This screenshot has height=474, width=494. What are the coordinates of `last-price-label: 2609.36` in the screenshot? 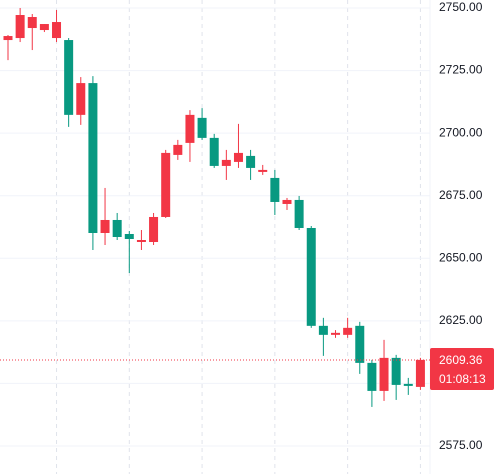 It's located at (461, 360).